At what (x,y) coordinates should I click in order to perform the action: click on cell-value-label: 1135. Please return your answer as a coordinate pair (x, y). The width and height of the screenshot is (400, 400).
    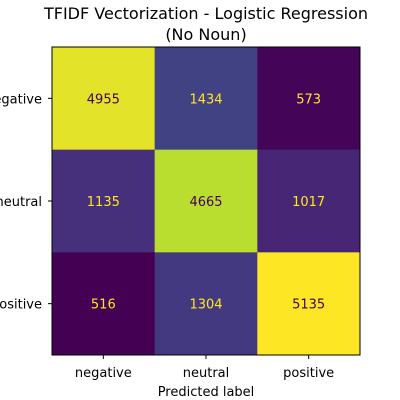
    Looking at the image, I should click on (103, 202).